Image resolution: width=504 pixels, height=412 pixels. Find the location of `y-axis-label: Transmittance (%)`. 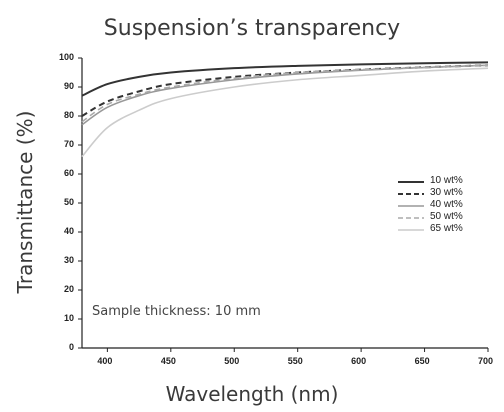

y-axis-label: Transmittance (%) is located at coordinates (25, 202).